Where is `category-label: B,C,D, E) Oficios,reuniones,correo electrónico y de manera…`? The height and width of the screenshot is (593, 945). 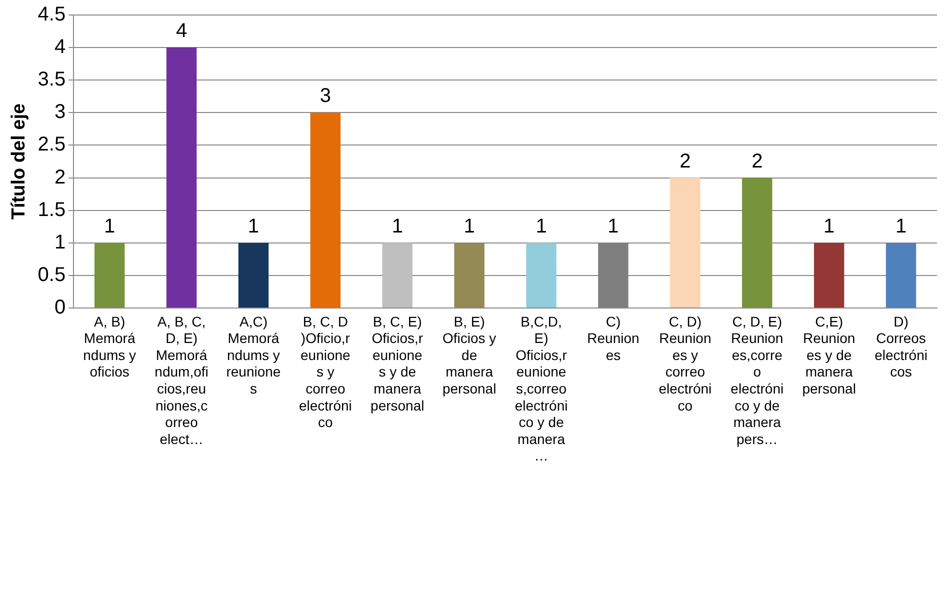
category-label: B,C,D, E) Oficios,reuniones,correo electrónico y de manera… is located at coordinates (541, 388).